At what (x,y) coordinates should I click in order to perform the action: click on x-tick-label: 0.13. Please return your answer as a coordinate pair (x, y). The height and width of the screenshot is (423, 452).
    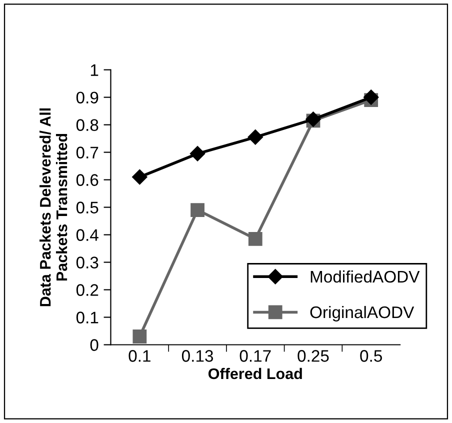
    Looking at the image, I should click on (198, 356).